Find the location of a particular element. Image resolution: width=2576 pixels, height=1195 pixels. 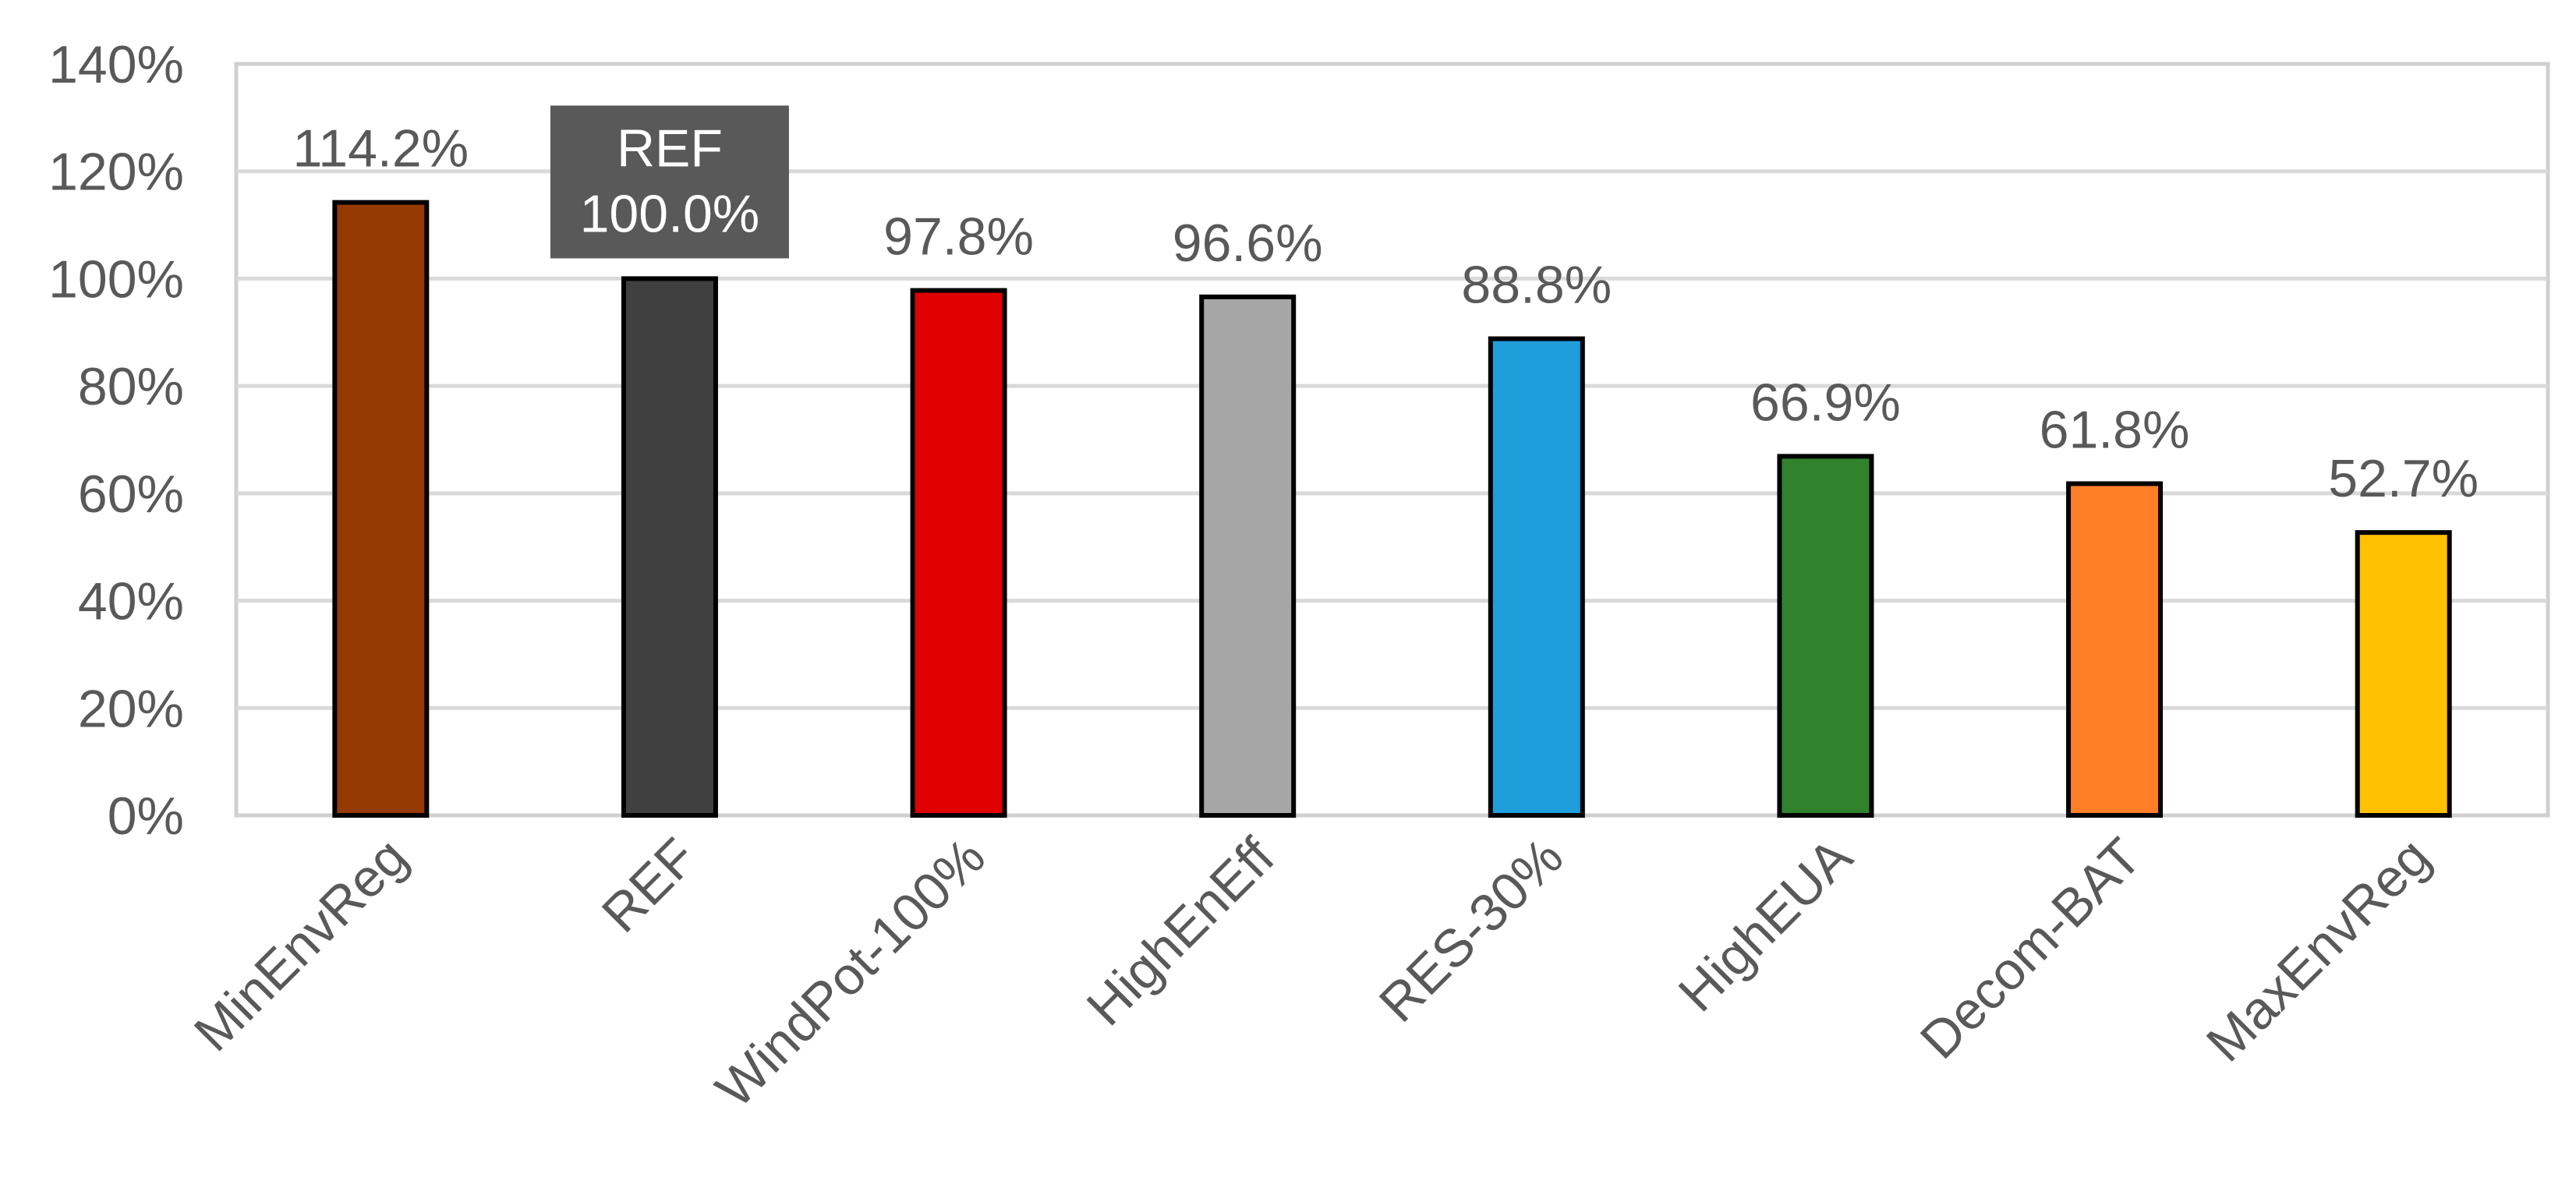

y-tick-label: 120% is located at coordinates (116, 172).